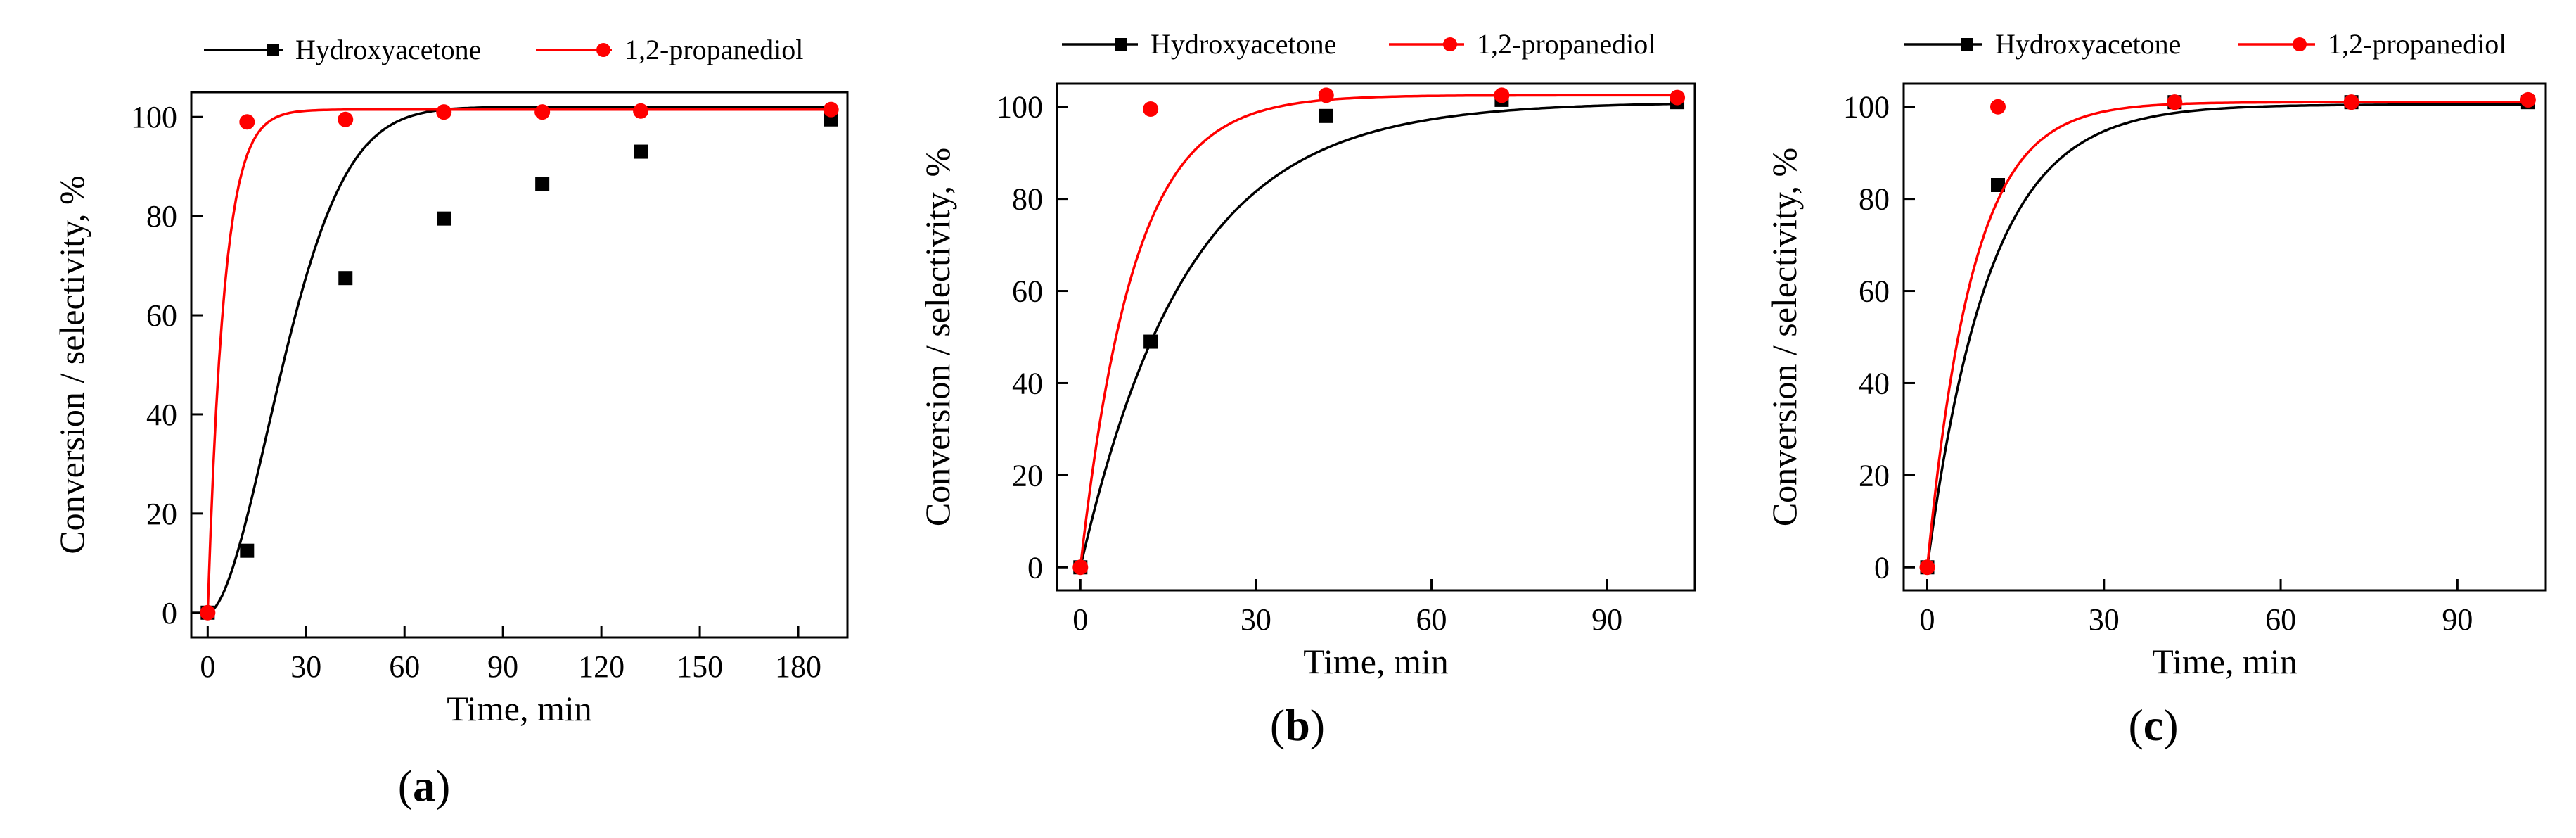  I want to click on x-tick-label: 180, so click(798, 666).